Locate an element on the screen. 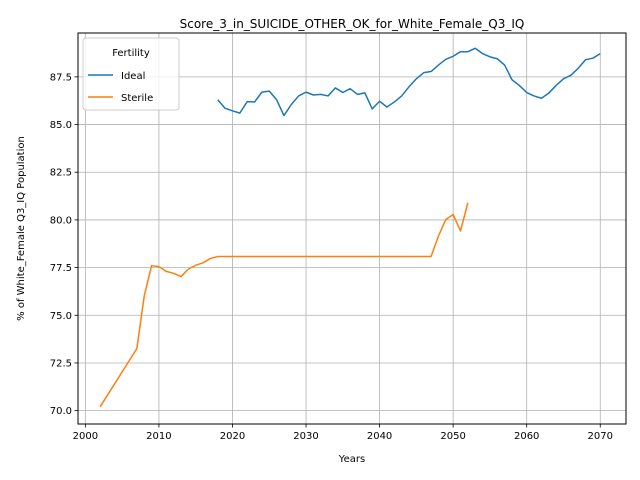  x-tick-label: 2060 is located at coordinates (526, 436).